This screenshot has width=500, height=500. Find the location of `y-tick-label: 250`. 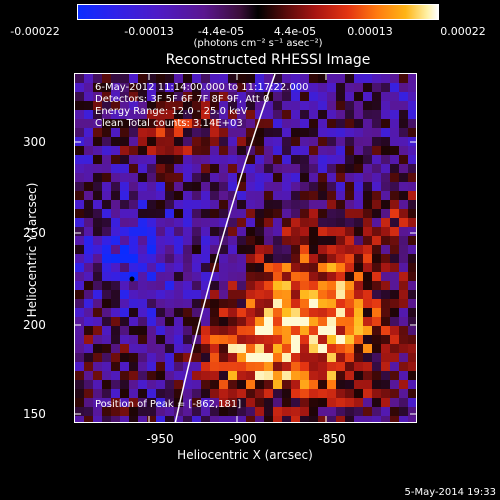

y-tick-label: 250 is located at coordinates (34, 233).